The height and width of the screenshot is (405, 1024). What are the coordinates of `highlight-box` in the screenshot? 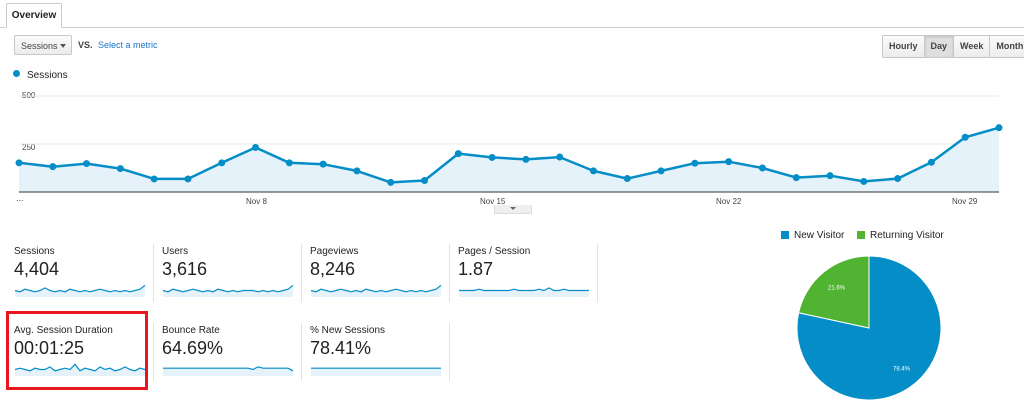 It's located at (77, 350).